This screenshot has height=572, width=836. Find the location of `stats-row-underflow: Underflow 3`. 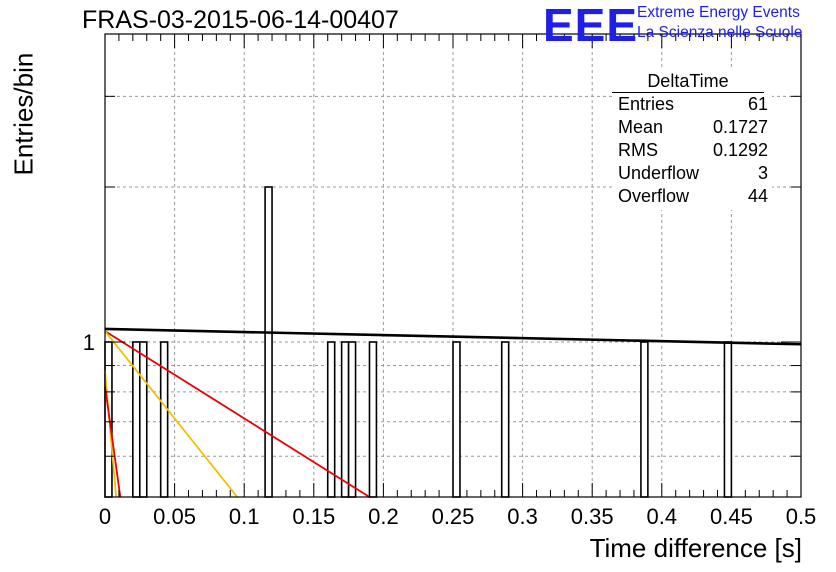

stats-row-underflow: Underflow 3 is located at coordinates (692, 173).